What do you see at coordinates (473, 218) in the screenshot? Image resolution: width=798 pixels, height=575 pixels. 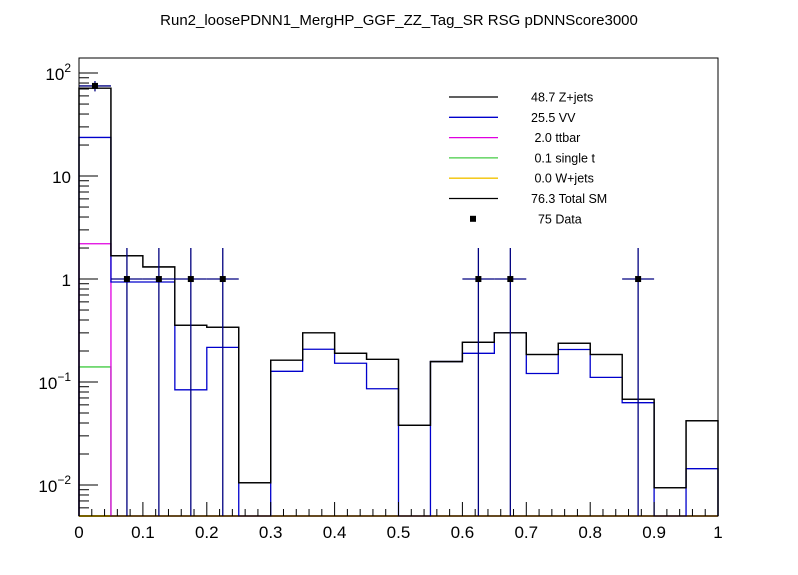 I see `legend-marker-swatch` at bounding box center [473, 218].